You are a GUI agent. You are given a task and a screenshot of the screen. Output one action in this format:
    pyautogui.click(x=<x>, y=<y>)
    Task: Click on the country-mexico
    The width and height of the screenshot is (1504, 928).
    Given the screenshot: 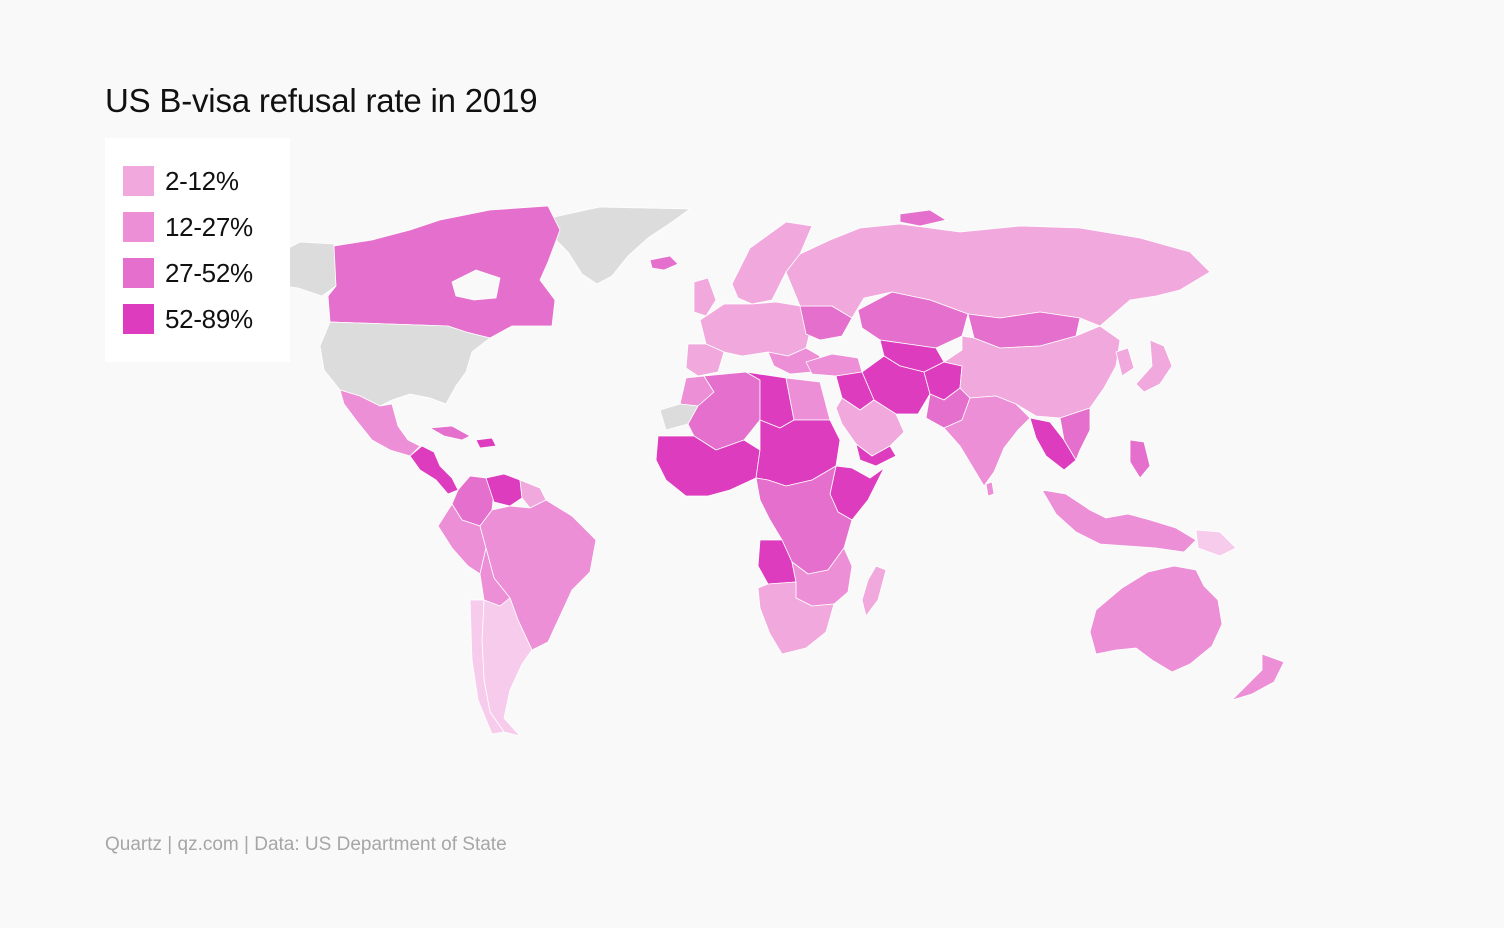 What is the action you would take?
    pyautogui.click(x=380, y=423)
    